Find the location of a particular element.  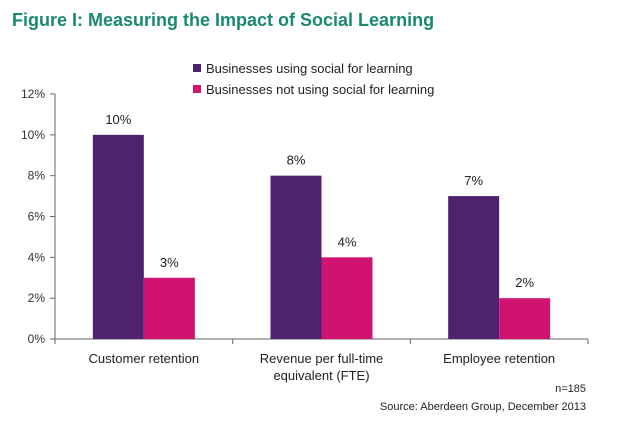

bar-value-label: 8% is located at coordinates (296, 160).